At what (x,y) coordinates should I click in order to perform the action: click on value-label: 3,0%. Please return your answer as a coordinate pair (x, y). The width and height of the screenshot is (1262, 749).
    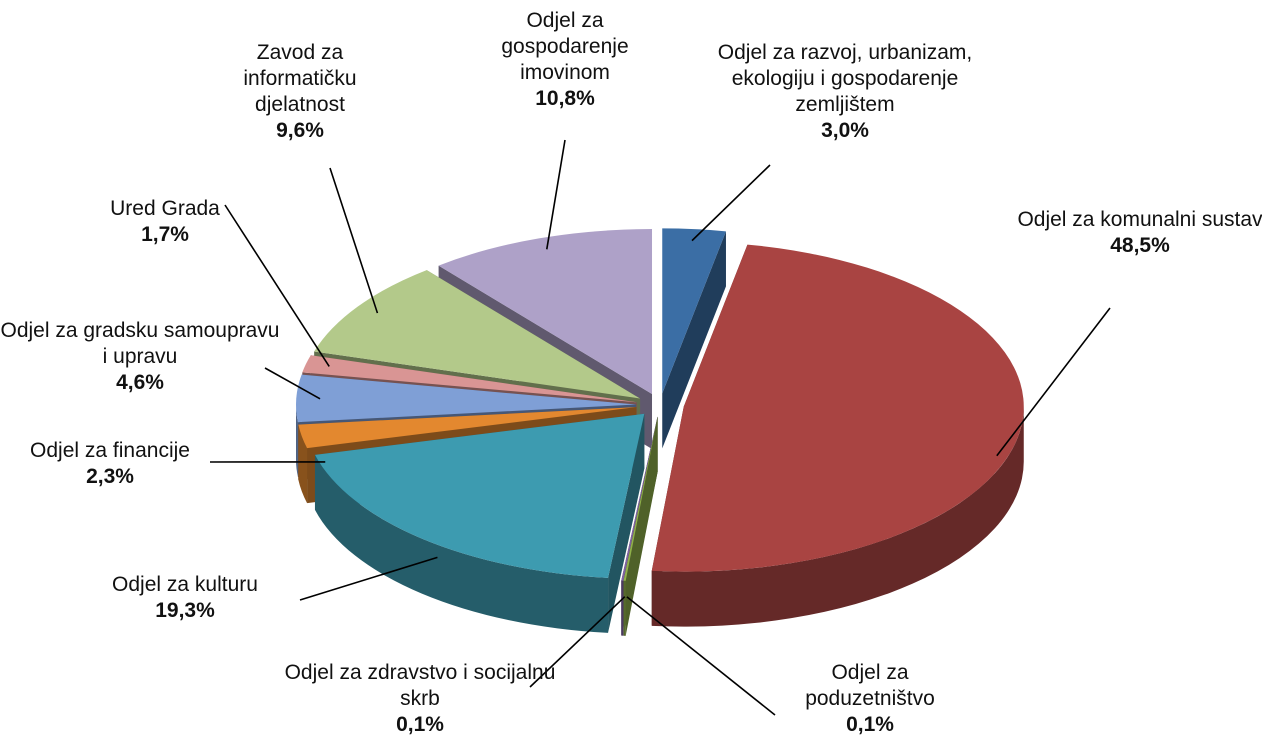
    Looking at the image, I should click on (845, 130).